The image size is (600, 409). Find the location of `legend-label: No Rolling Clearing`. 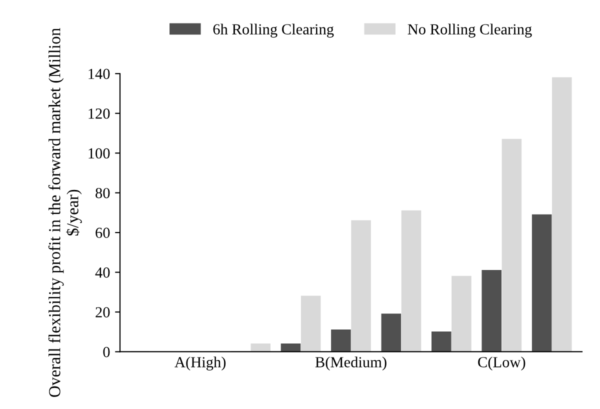

legend-label: No Rolling Clearing is located at coordinates (470, 31).